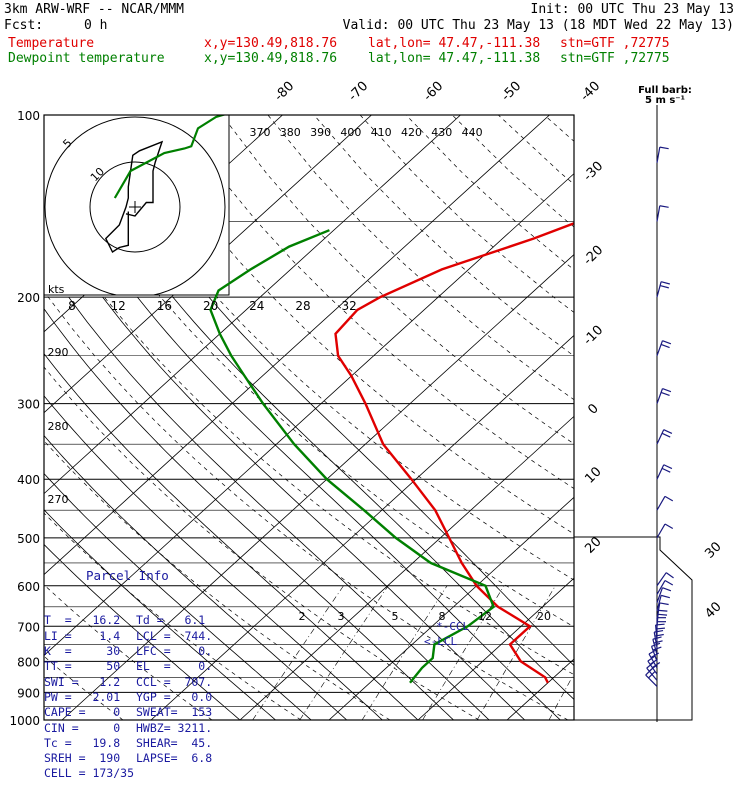 The width and height of the screenshot is (740, 797). Describe the element at coordinates (591, 92) in the screenshot. I see `isotherm-label: -40` at that location.